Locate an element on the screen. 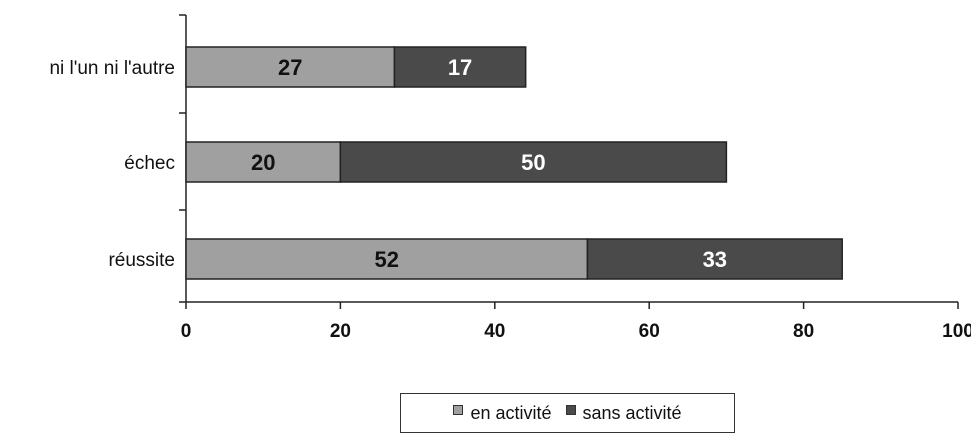 The image size is (971, 438). x-tick-label-20: 20 is located at coordinates (340, 331).